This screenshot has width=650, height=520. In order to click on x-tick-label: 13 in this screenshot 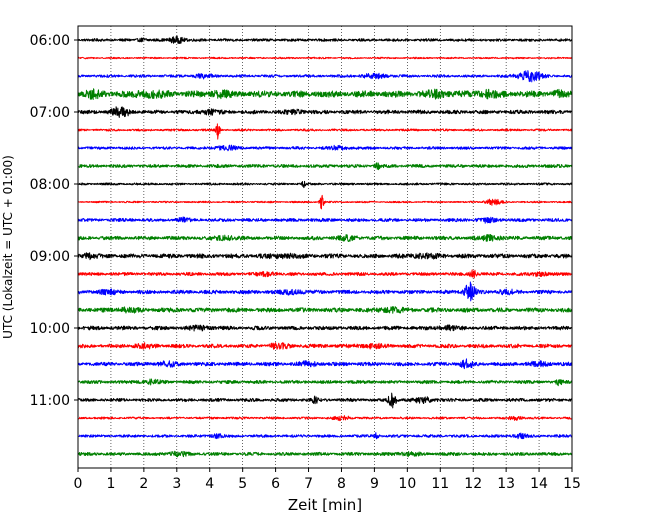, I will do `click(506, 484)`.